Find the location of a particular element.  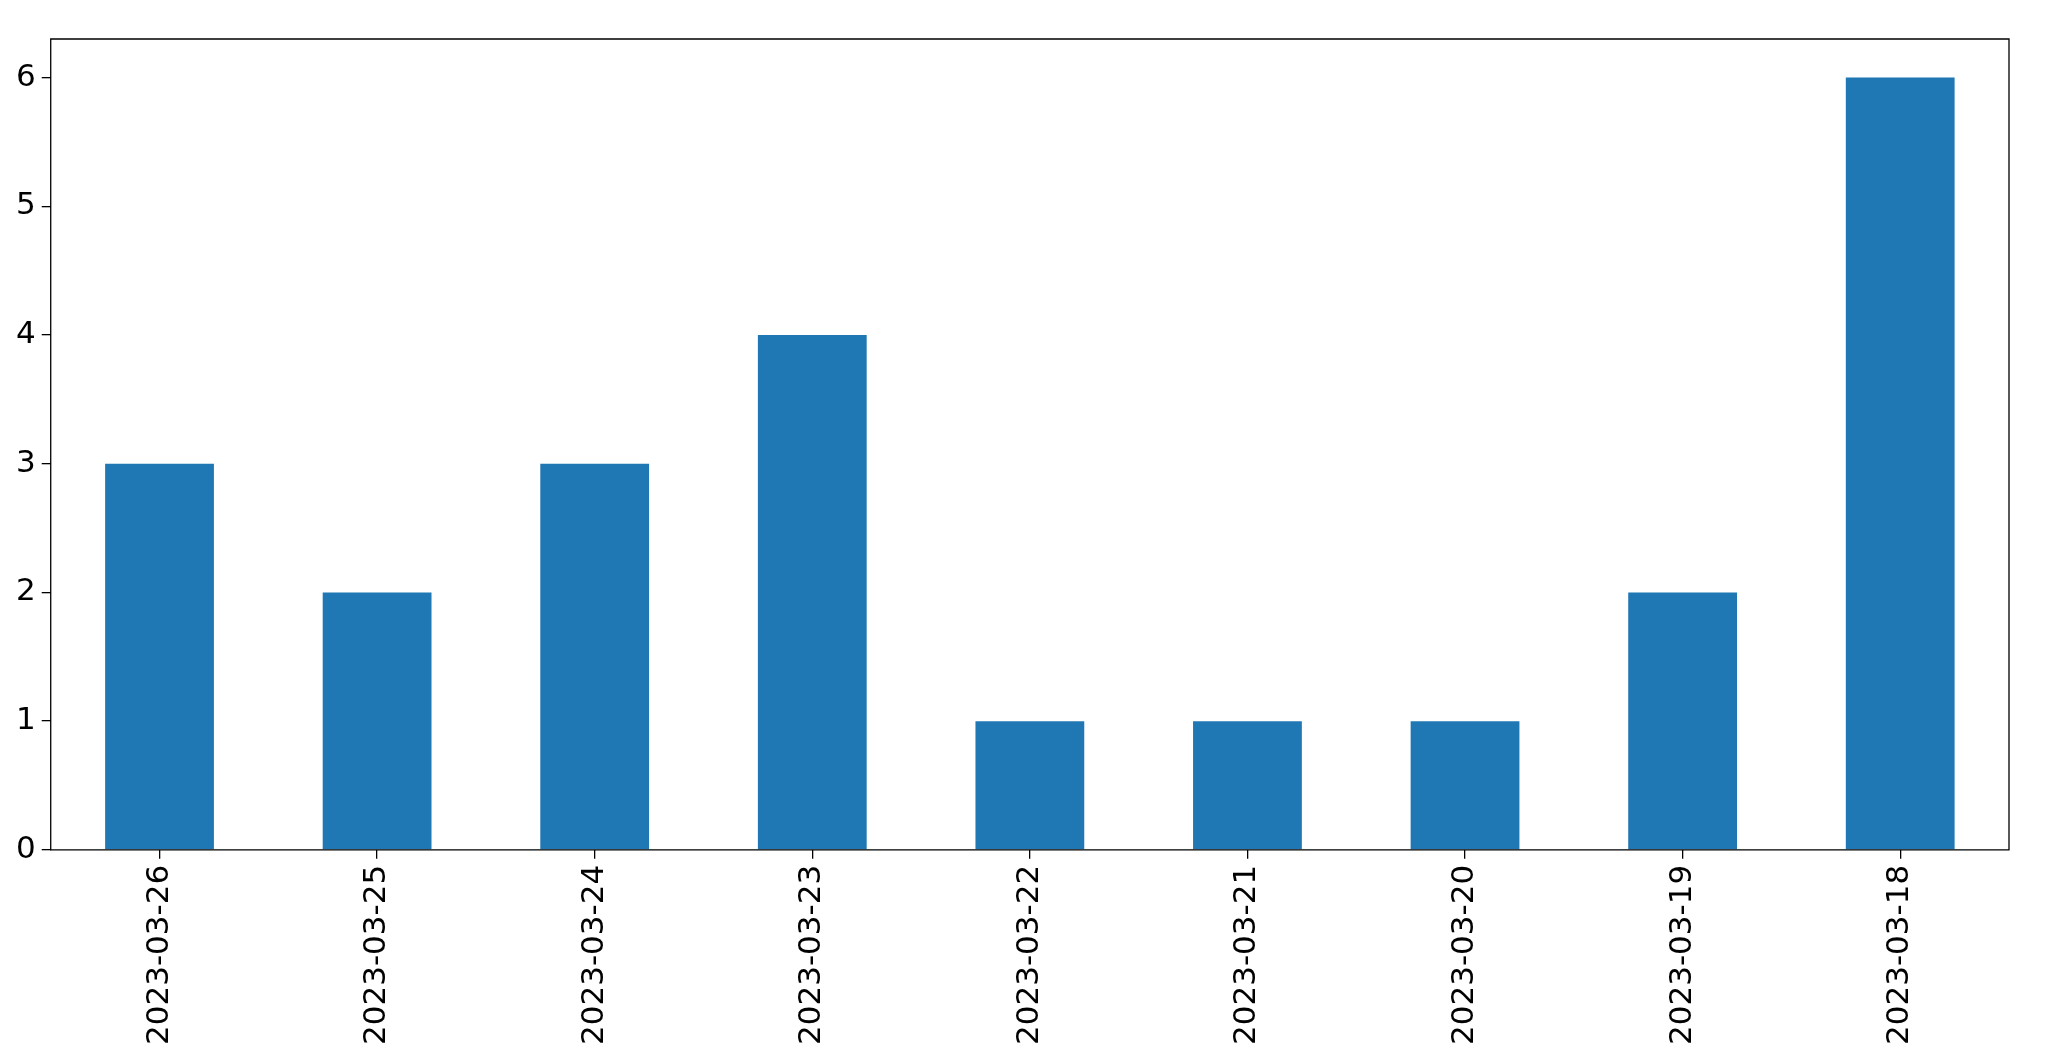

x-tick-label: 2023-03-26 is located at coordinates (156, 955).